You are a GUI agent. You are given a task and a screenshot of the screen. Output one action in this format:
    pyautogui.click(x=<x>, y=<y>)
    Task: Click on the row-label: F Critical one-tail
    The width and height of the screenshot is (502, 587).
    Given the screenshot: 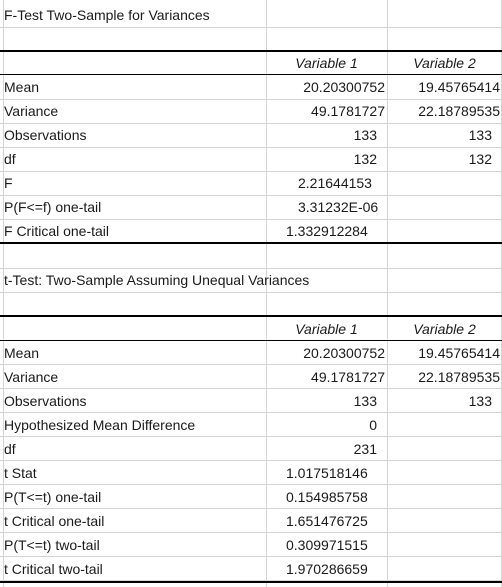 What is the action you would take?
    pyautogui.click(x=57, y=231)
    